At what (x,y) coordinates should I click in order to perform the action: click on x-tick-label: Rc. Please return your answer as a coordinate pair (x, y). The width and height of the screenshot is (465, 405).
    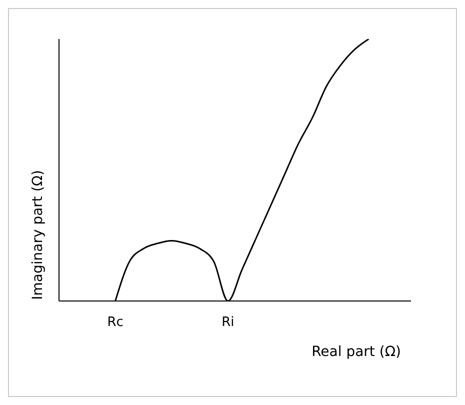
    Looking at the image, I should click on (115, 322).